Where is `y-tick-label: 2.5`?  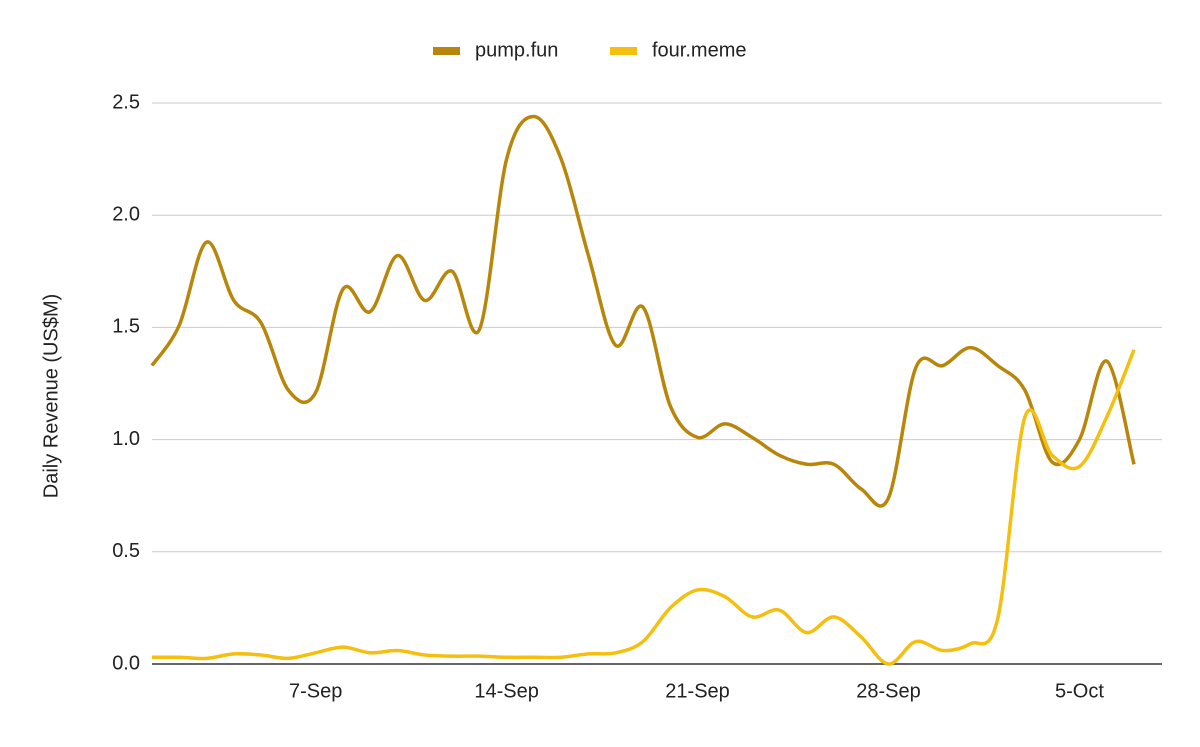
y-tick-label: 2.5 is located at coordinates (126, 102).